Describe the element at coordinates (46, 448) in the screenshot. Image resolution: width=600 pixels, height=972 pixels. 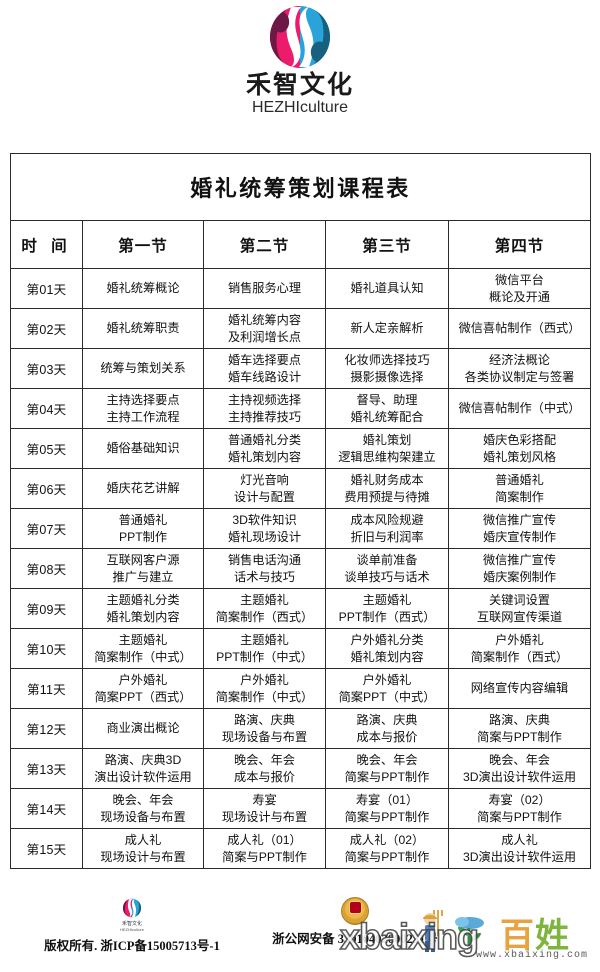
I see `day-label: 第05天` at that location.